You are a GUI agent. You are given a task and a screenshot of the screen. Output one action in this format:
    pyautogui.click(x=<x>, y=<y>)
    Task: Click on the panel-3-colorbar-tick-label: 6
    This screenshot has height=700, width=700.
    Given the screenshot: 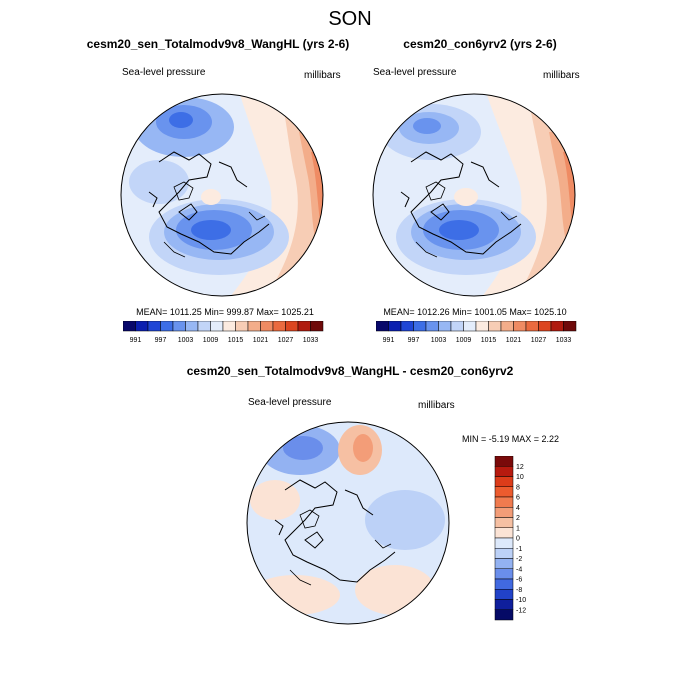 What is the action you would take?
    pyautogui.click(x=518, y=498)
    